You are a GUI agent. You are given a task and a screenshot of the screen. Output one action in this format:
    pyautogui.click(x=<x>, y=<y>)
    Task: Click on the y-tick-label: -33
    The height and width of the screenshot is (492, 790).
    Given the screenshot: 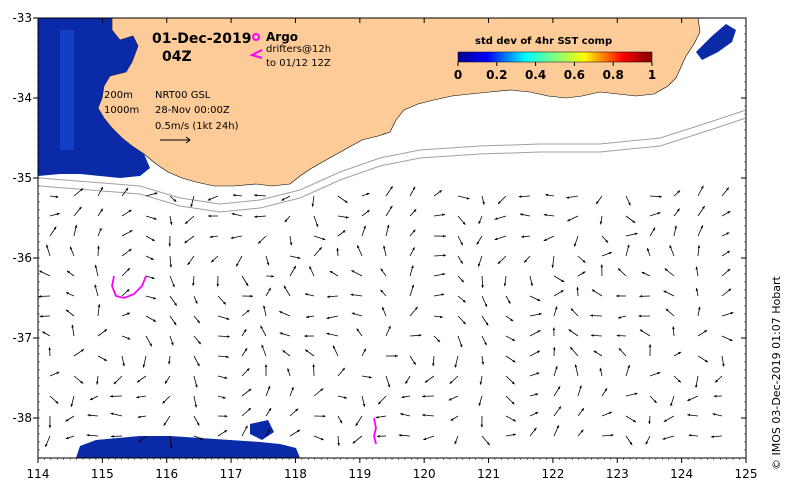 What is the action you would take?
    pyautogui.click(x=22, y=18)
    